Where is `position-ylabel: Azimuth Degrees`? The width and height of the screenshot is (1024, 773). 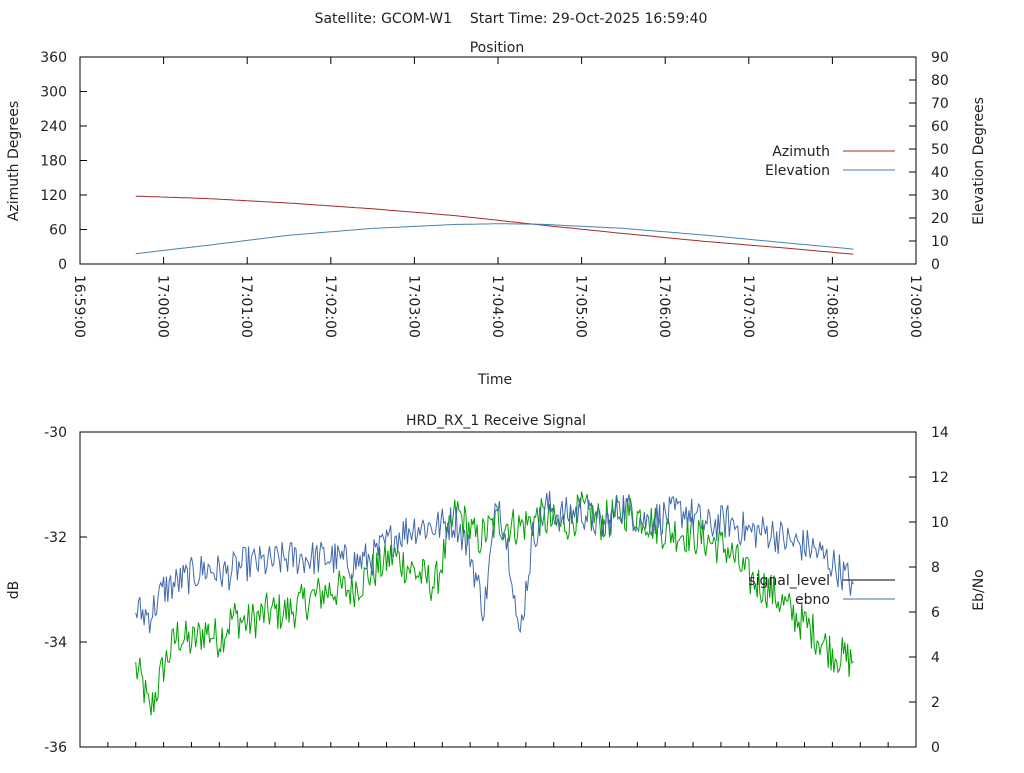 position-ylabel: Azimuth Degrees is located at coordinates (14, 161).